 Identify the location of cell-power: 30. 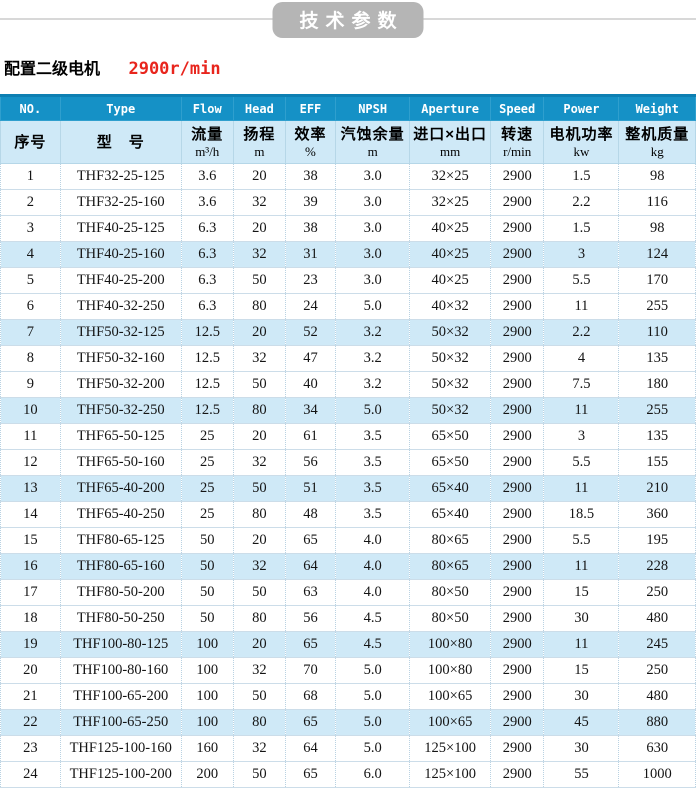
(581, 696).